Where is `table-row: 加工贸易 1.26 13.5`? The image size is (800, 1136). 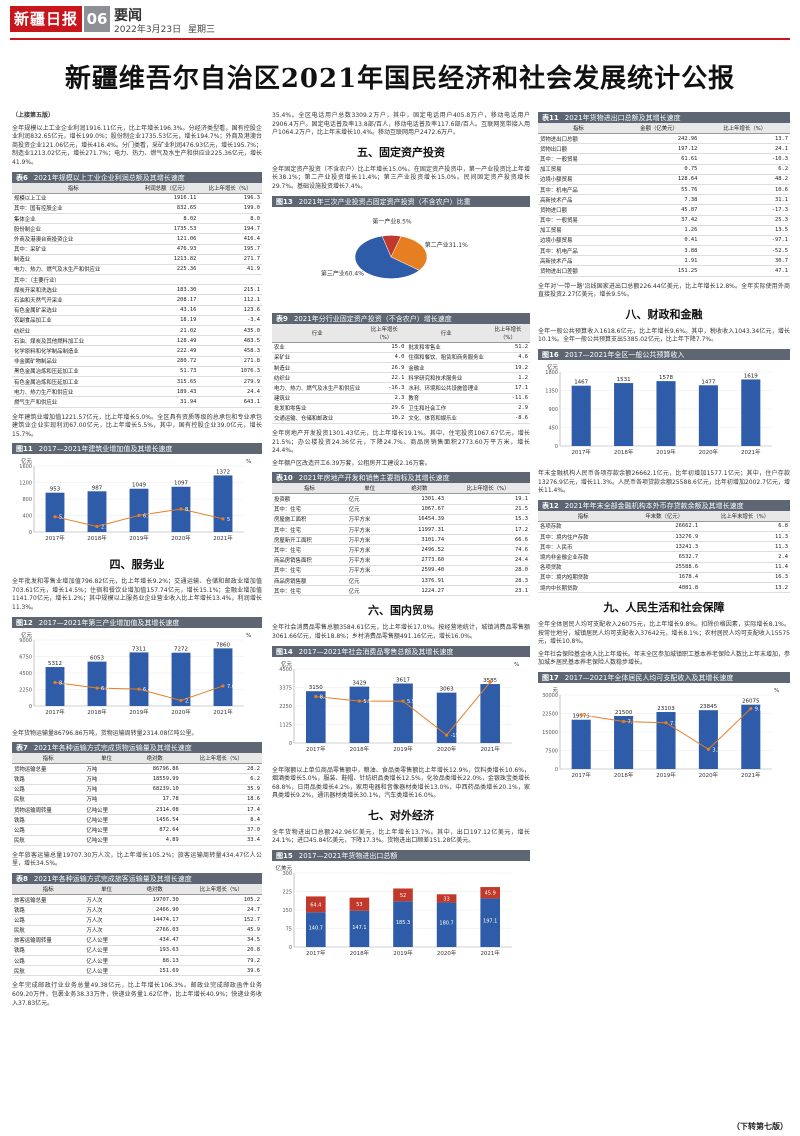 table-row: 加工贸易 1.26 13.5 is located at coordinates (664, 230).